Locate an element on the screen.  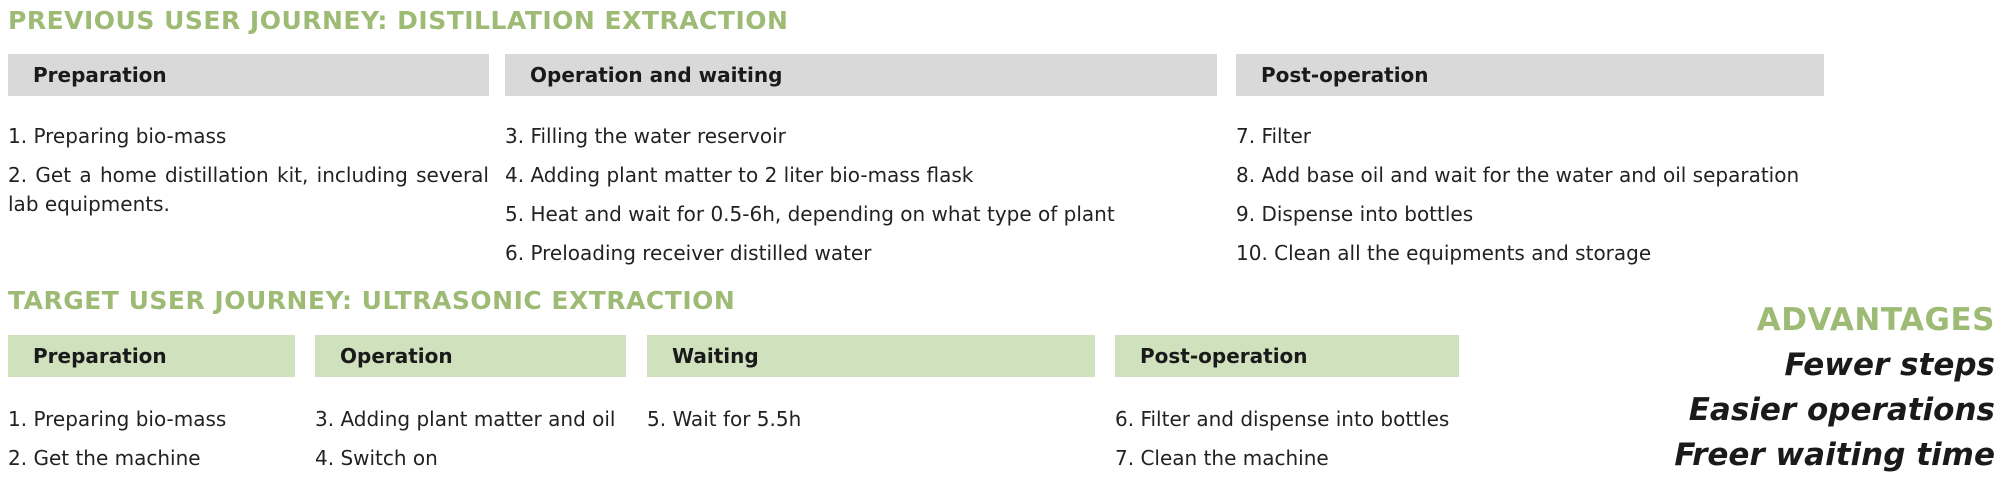
advantages-title: ADVANTAGES is located at coordinates (1875, 320).